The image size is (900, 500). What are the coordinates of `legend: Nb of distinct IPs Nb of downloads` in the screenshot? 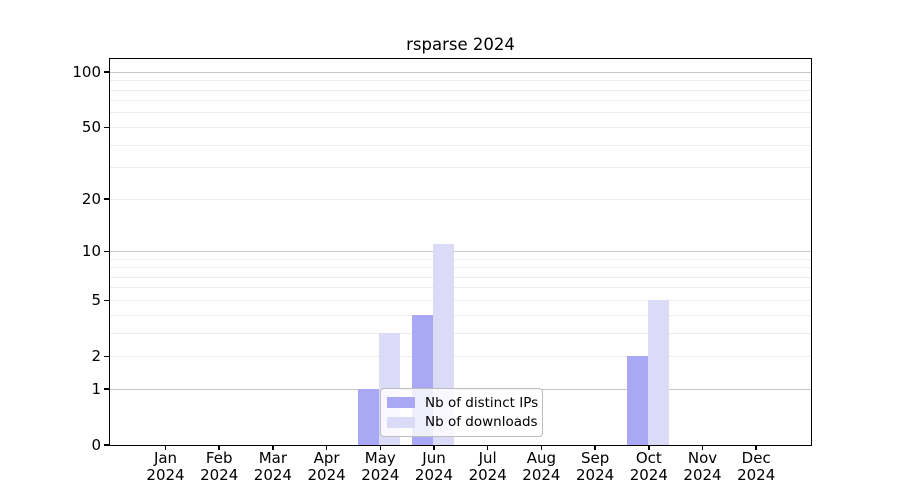 It's located at (461, 412).